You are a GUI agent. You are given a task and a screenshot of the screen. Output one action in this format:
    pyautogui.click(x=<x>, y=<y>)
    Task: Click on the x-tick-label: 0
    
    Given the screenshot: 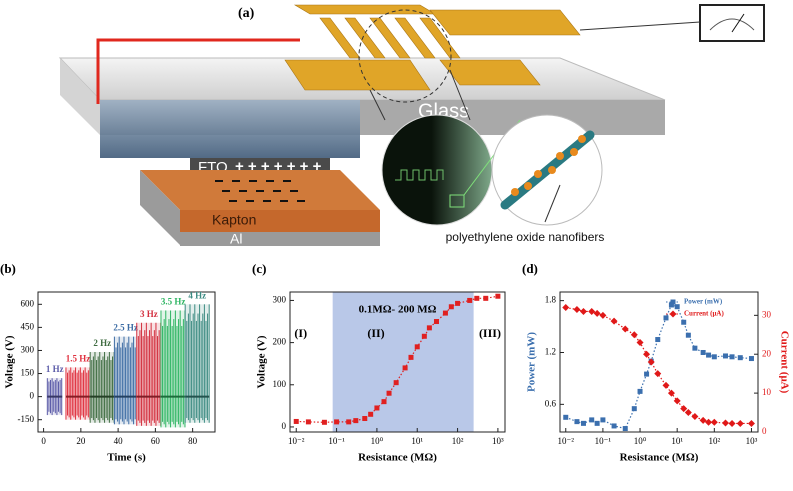 What is the action you would take?
    pyautogui.click(x=43, y=441)
    